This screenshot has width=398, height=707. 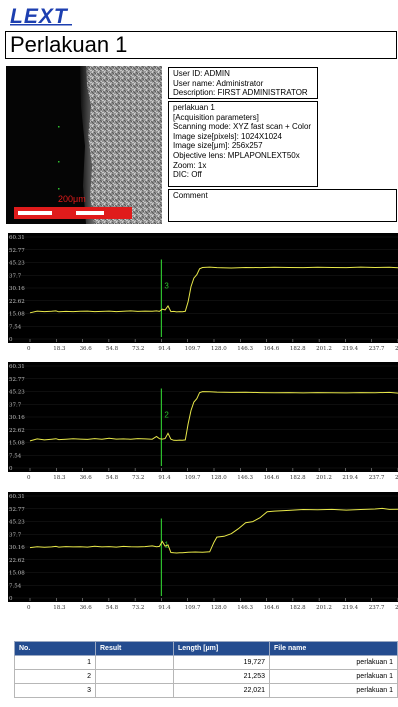 I want to click on cell-length: 21,253, so click(x=221, y=676).